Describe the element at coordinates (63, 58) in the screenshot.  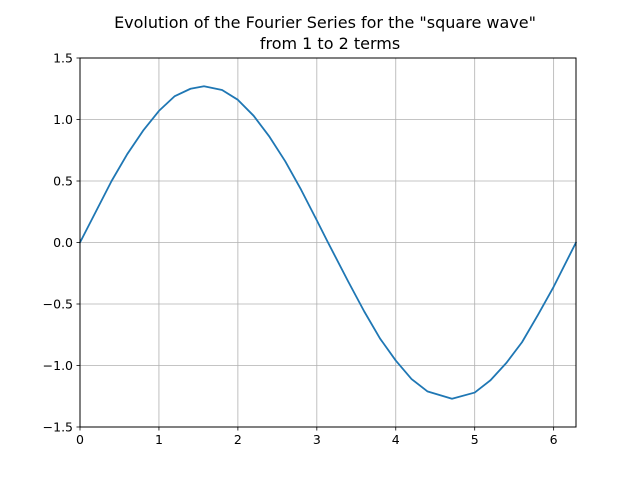
I see `y-tick-label: 1.5` at that location.